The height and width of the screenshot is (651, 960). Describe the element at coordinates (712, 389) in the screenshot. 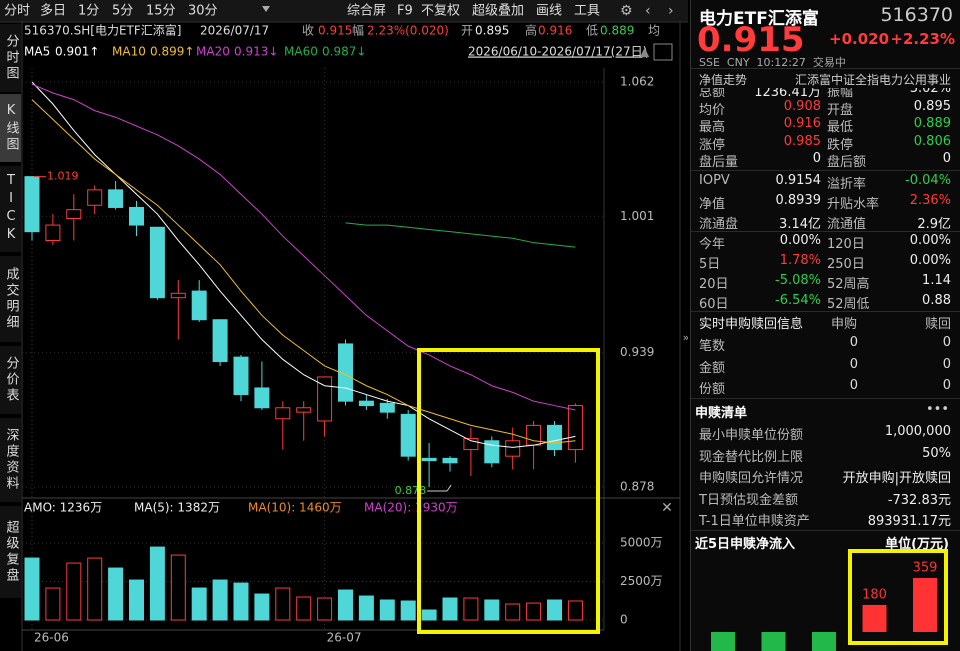

I see `sub-label: 份额` at that location.